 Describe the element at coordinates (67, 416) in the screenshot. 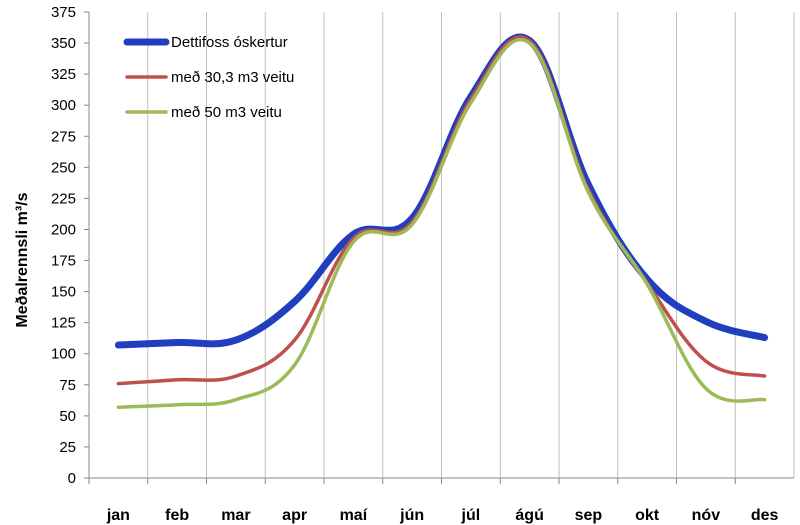

I see `y-tick-label: 50` at that location.